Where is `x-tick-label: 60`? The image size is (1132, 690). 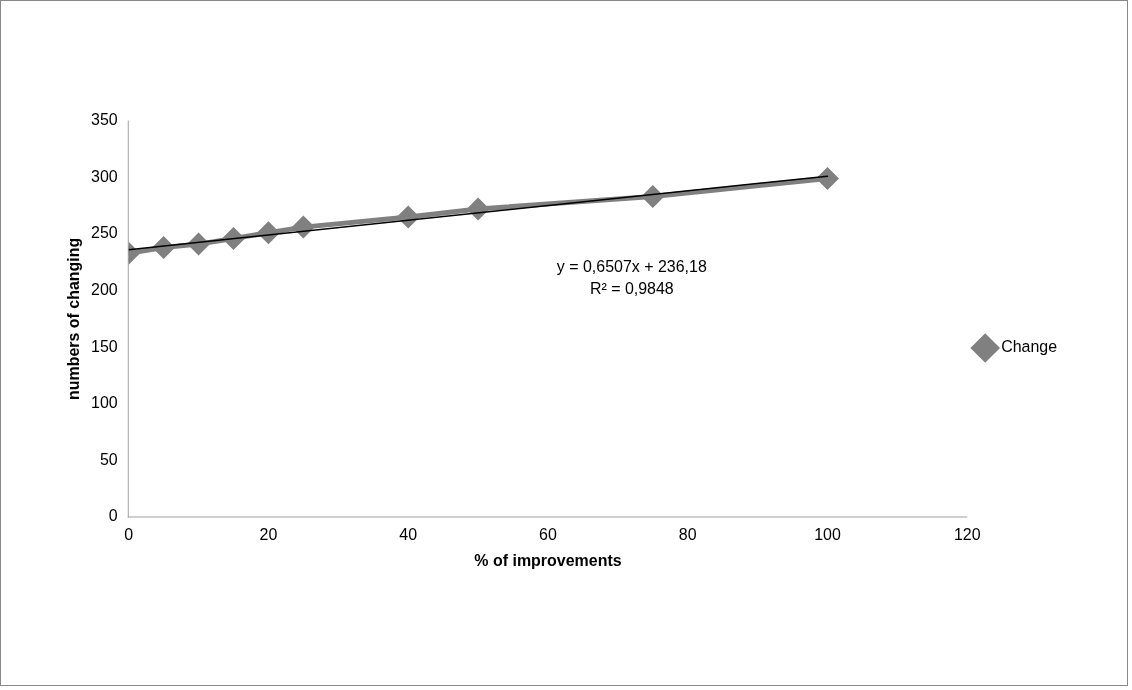
x-tick-label: 60 is located at coordinates (548, 535).